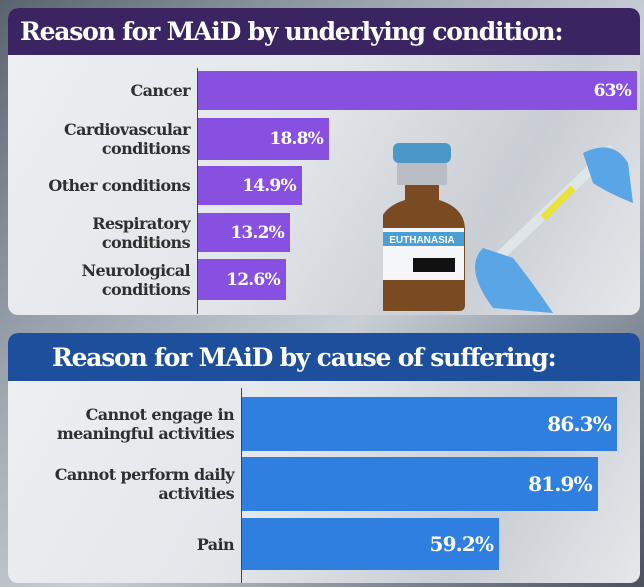 Image resolution: width=644 pixels, height=587 pixels. I want to click on category-label-line: Cannot perform daily, so click(144, 474).